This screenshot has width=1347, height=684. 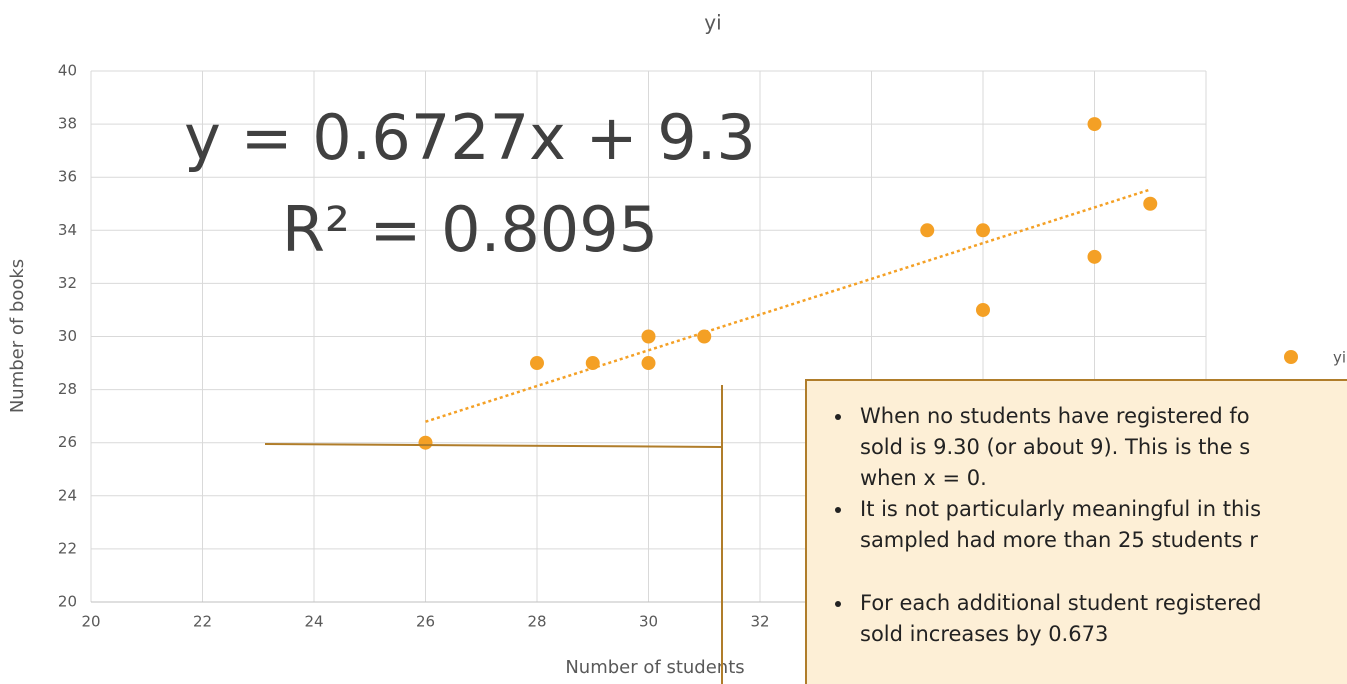 I want to click on x-tick-label: 22, so click(x=202, y=622).